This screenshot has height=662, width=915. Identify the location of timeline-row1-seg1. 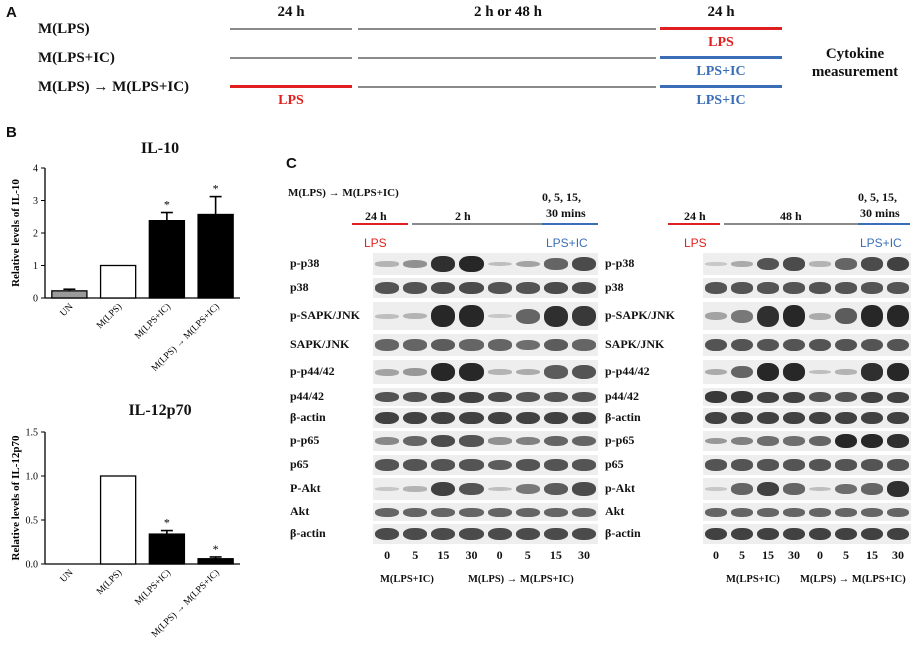
(291, 29).